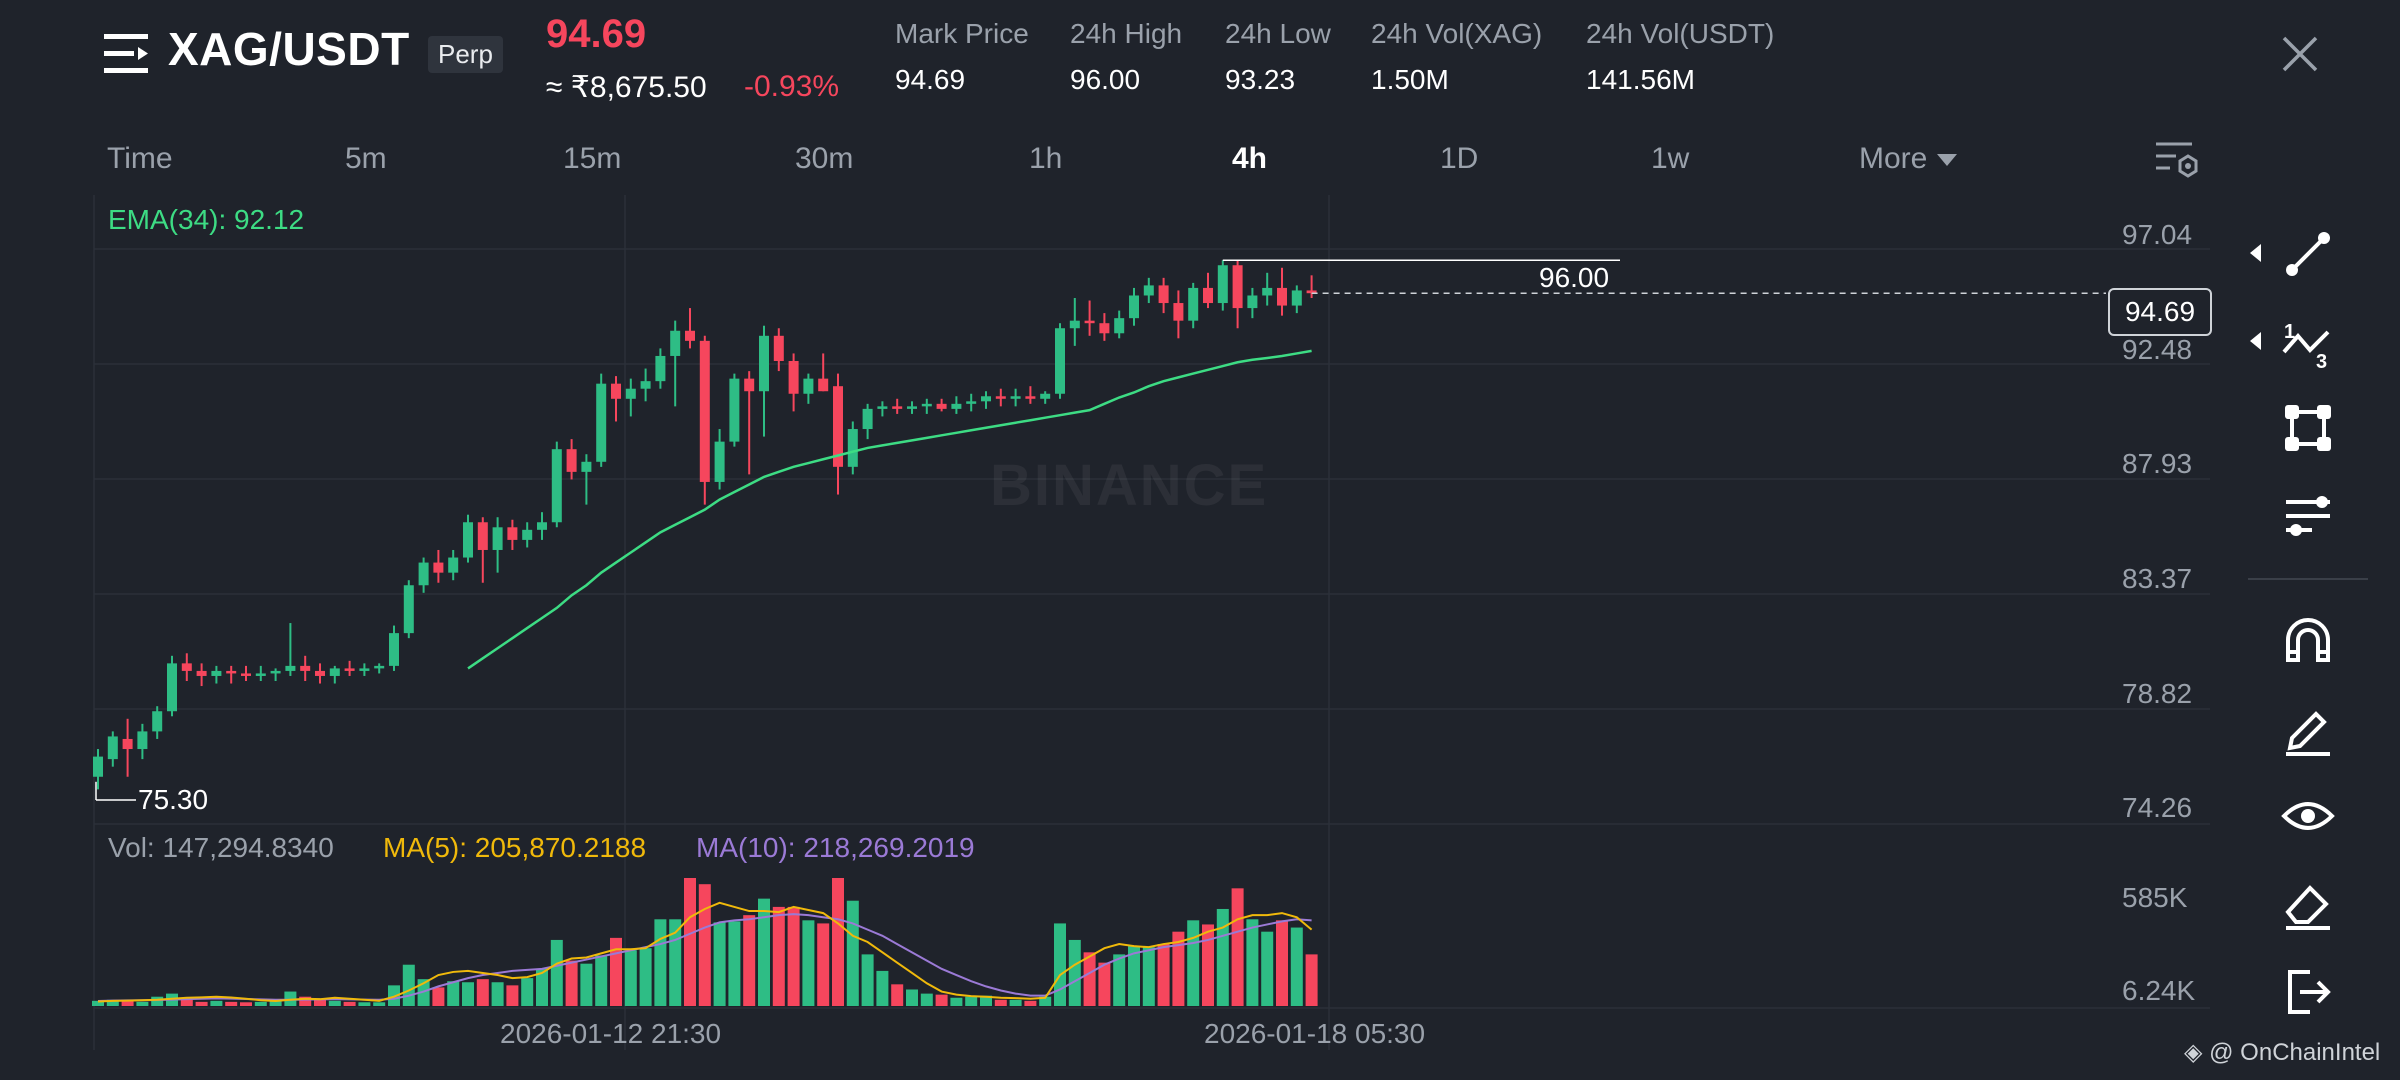 The width and height of the screenshot is (2400, 1080). Describe the element at coordinates (2308, 640) in the screenshot. I see `magnet-icon` at that location.